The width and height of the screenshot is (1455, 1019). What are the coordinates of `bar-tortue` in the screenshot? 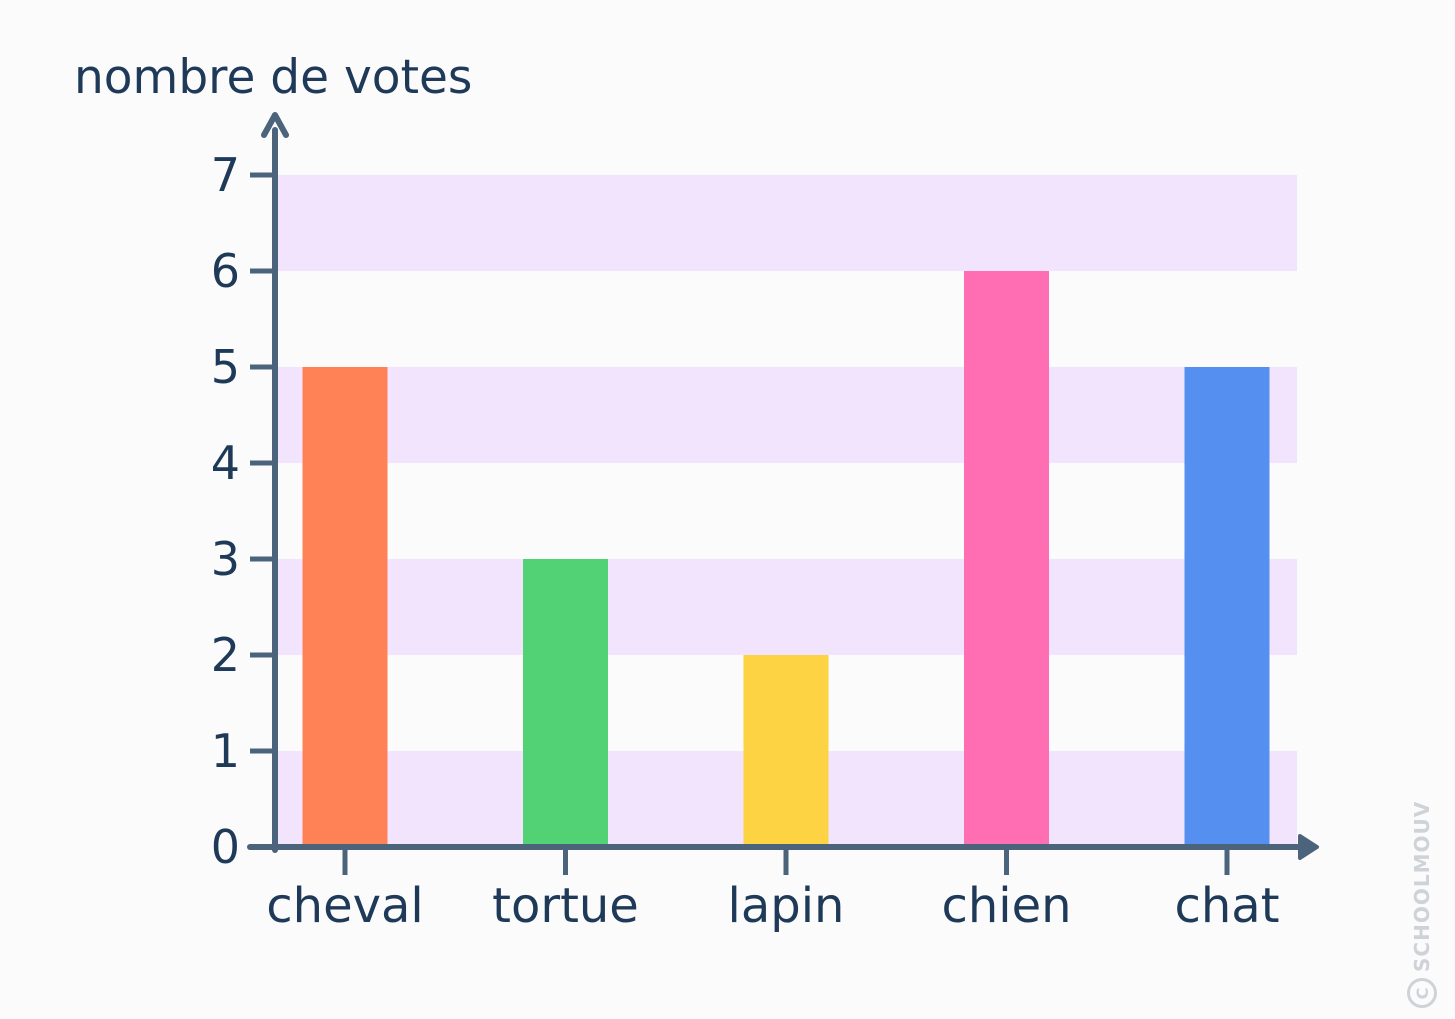 It's located at (565, 701).